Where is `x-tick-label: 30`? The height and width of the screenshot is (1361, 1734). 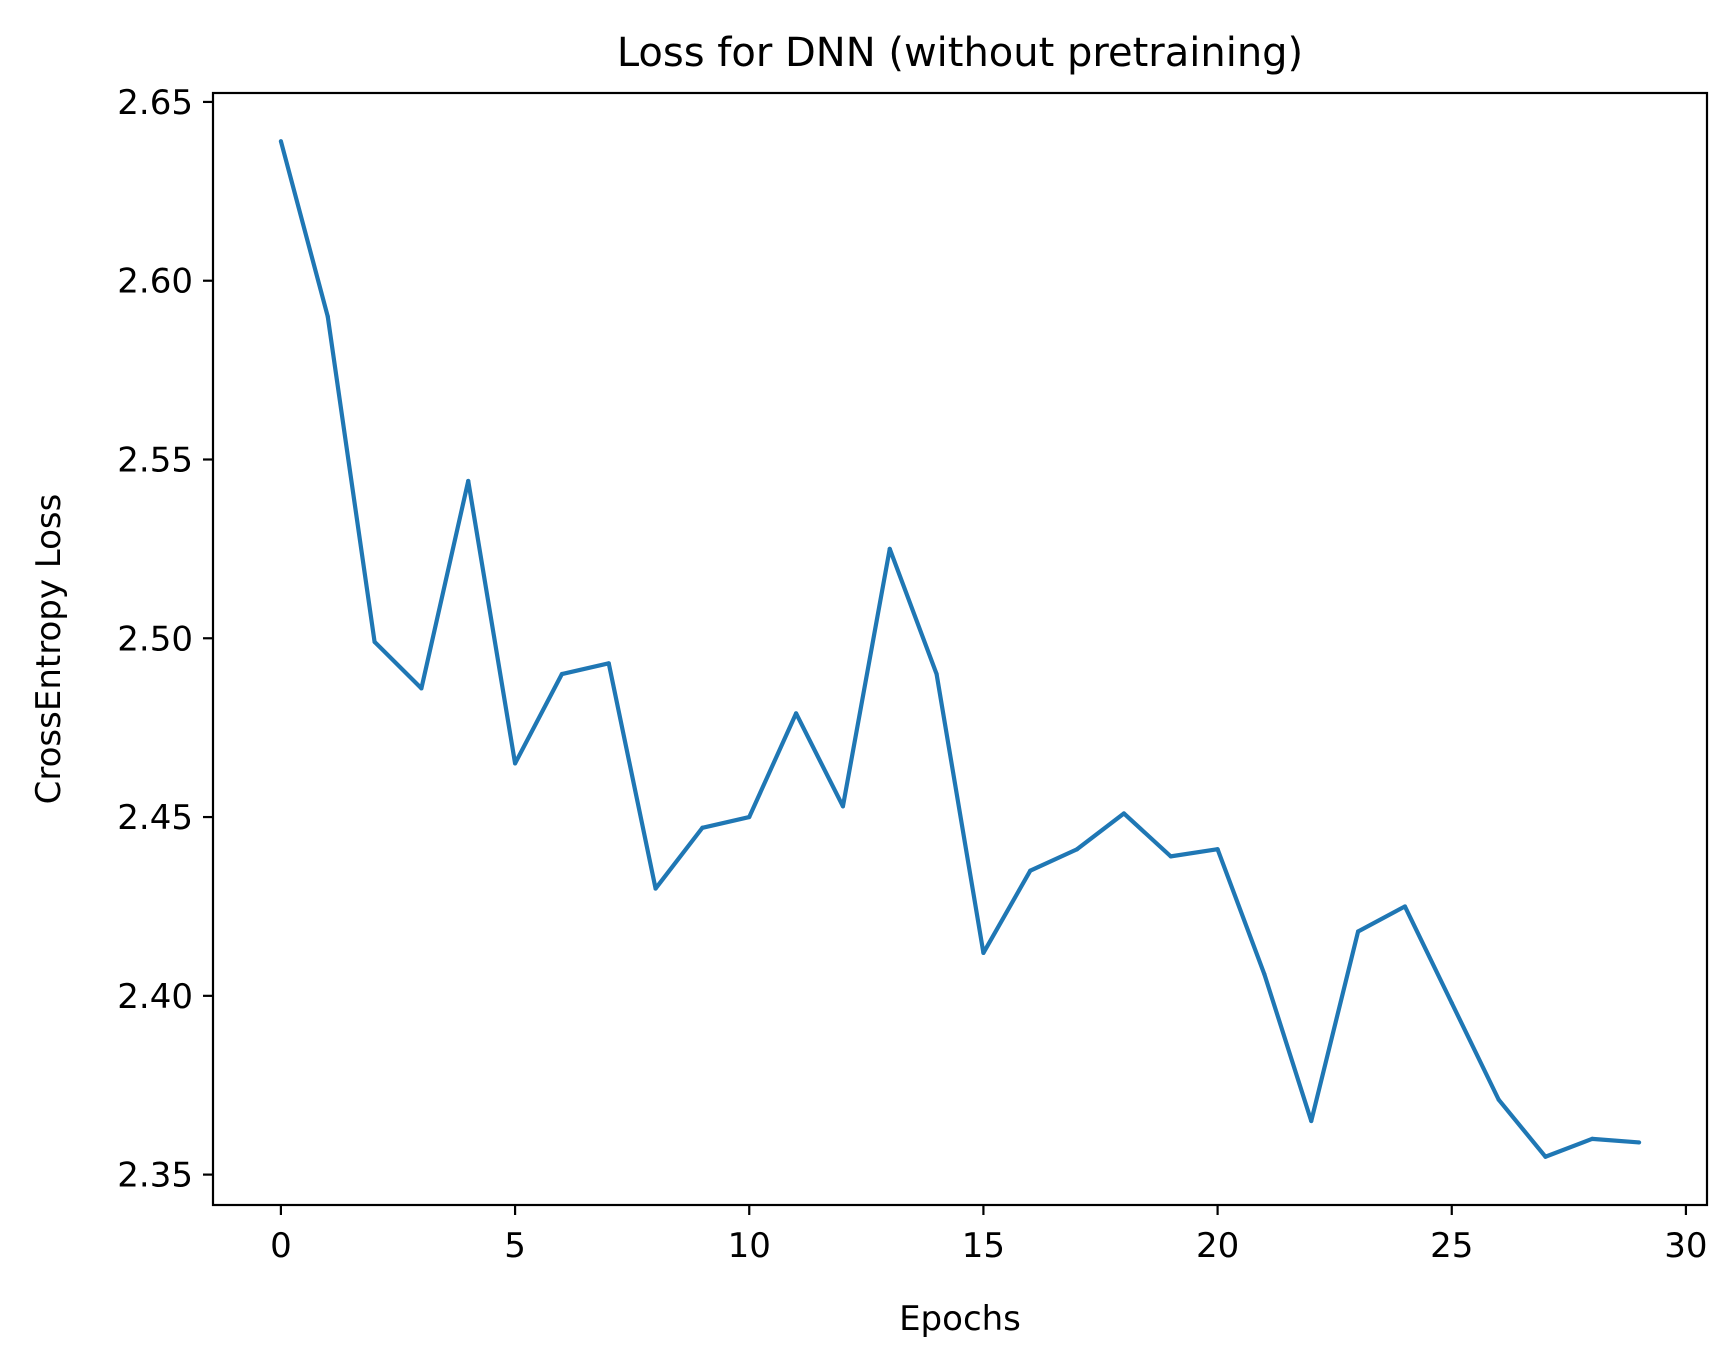
x-tick-label: 30 is located at coordinates (1685, 1246).